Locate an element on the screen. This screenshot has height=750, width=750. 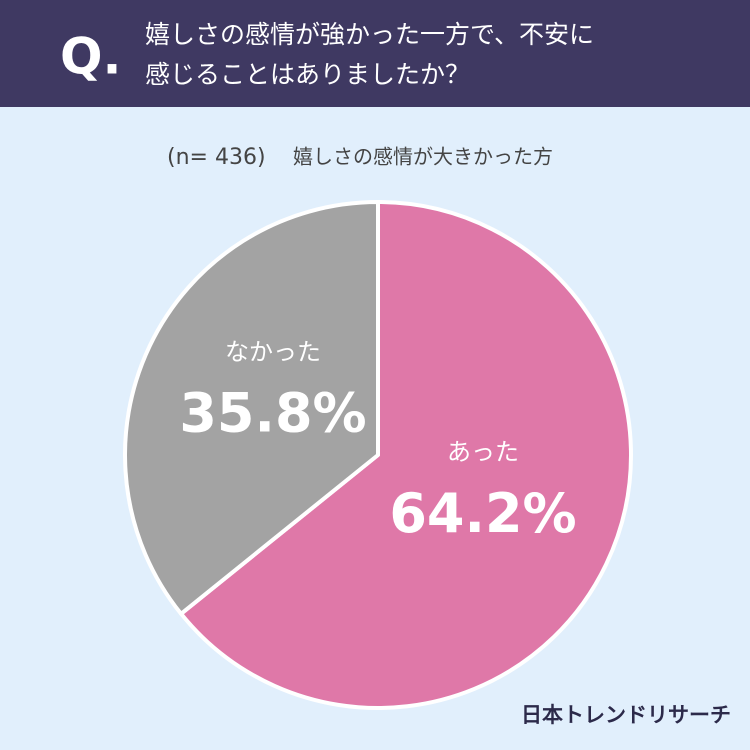
subtitle: 嬉しさの感情が大きかった方 is located at coordinates (423, 157).